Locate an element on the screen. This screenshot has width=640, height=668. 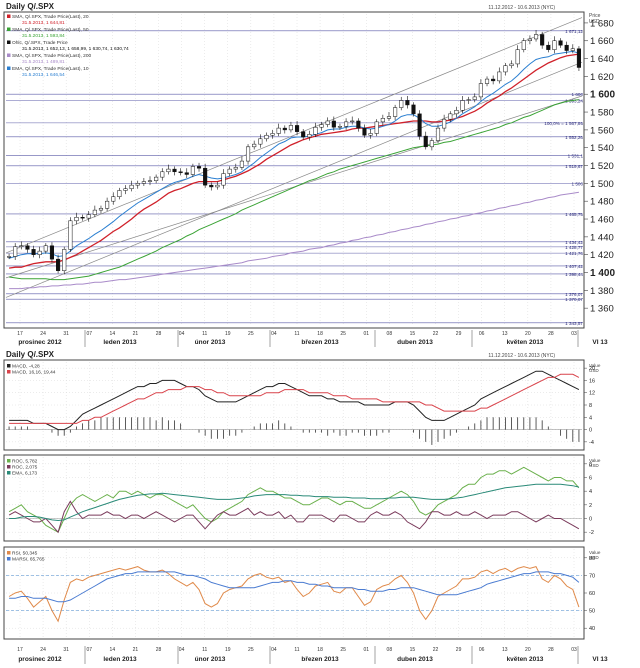
x-tick-label: 28 is located at coordinates (551, 334).